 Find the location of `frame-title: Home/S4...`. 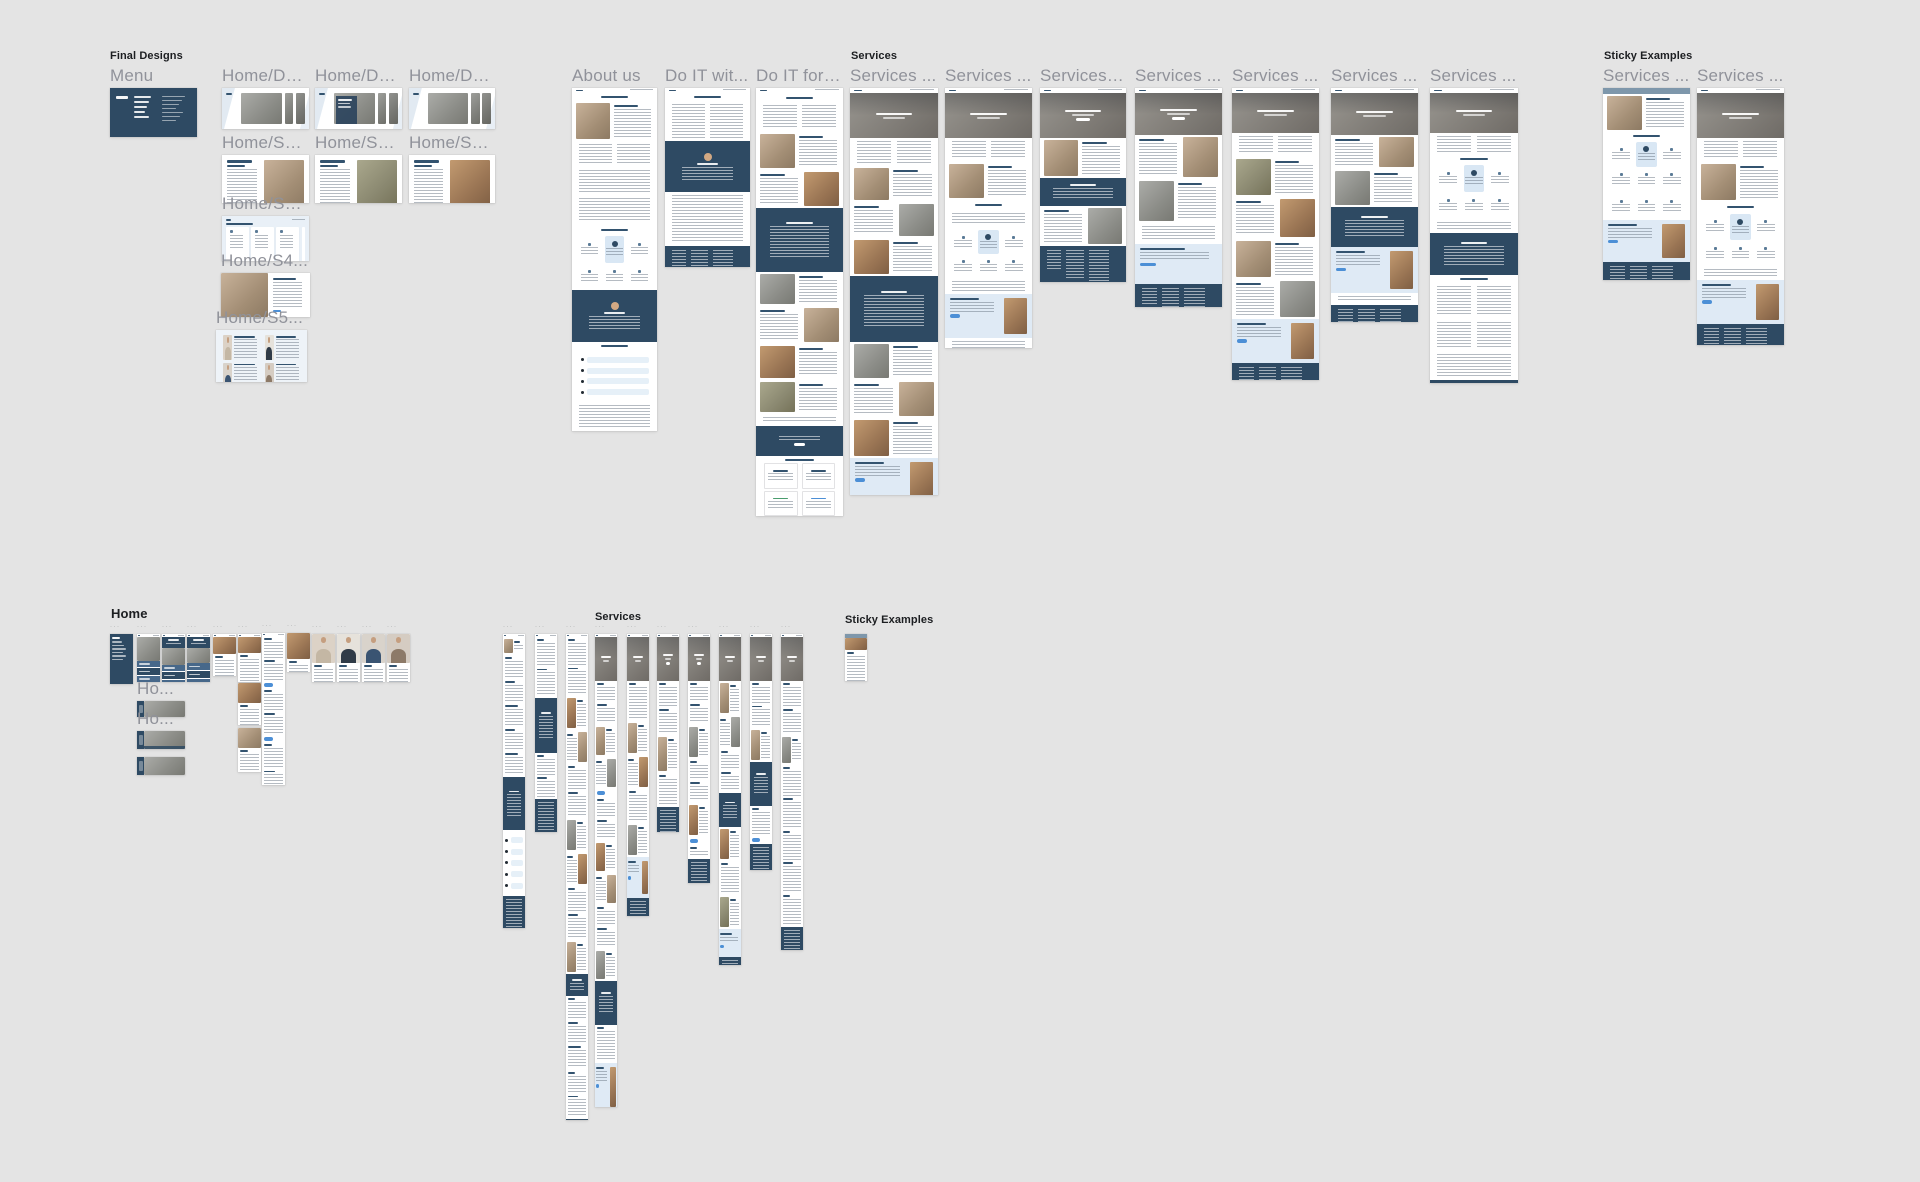

frame-title: Home/S4... is located at coordinates (265, 260).